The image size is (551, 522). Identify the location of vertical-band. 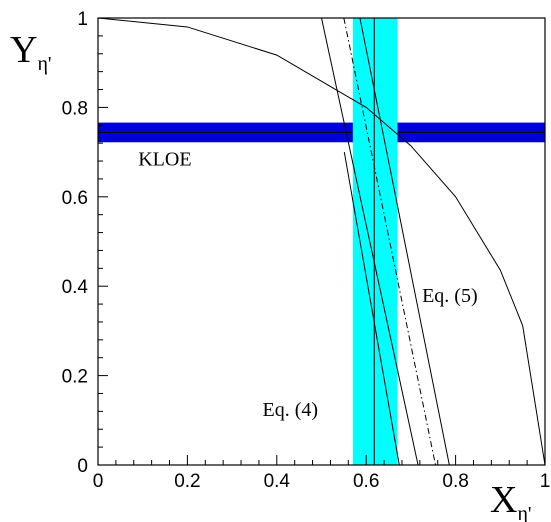
(375, 241).